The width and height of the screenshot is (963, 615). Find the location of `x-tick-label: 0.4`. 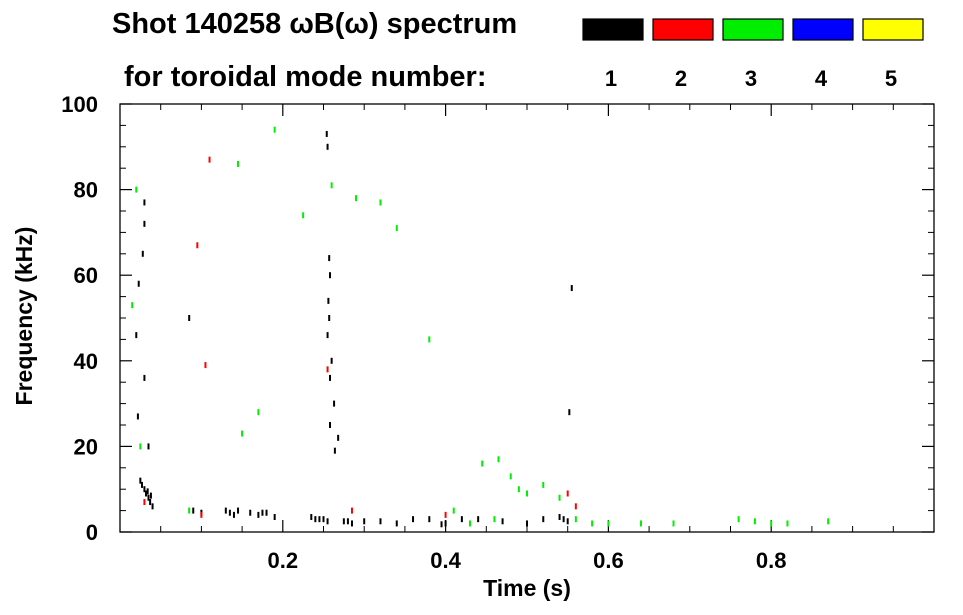

x-tick-label: 0.4 is located at coordinates (445, 560).